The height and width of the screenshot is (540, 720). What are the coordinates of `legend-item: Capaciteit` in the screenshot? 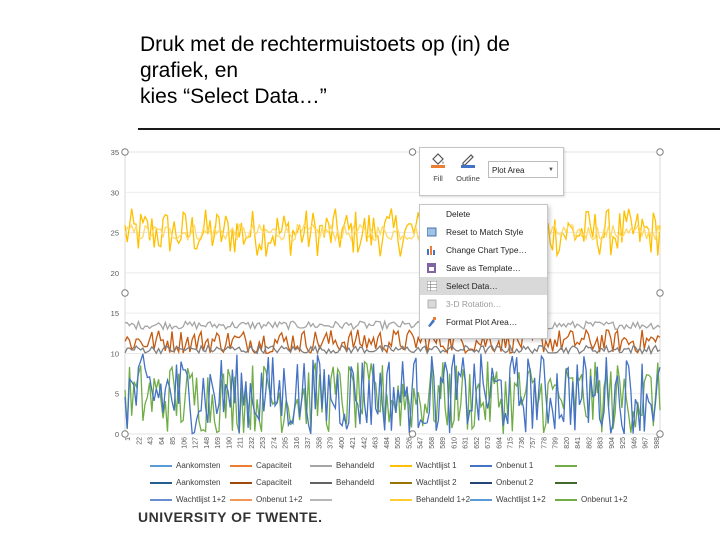 It's located at (261, 465).